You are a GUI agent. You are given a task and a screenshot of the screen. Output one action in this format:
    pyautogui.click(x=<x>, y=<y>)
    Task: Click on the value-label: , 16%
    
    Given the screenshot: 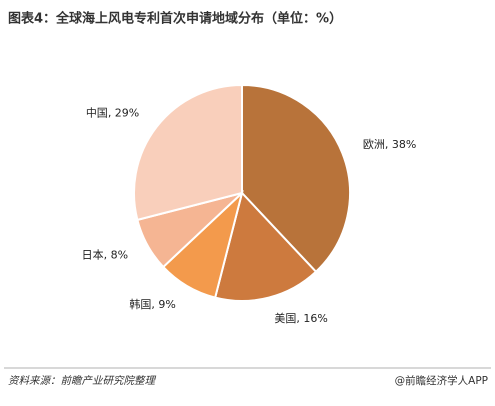 What is the action you would take?
    pyautogui.click(x=311, y=318)
    